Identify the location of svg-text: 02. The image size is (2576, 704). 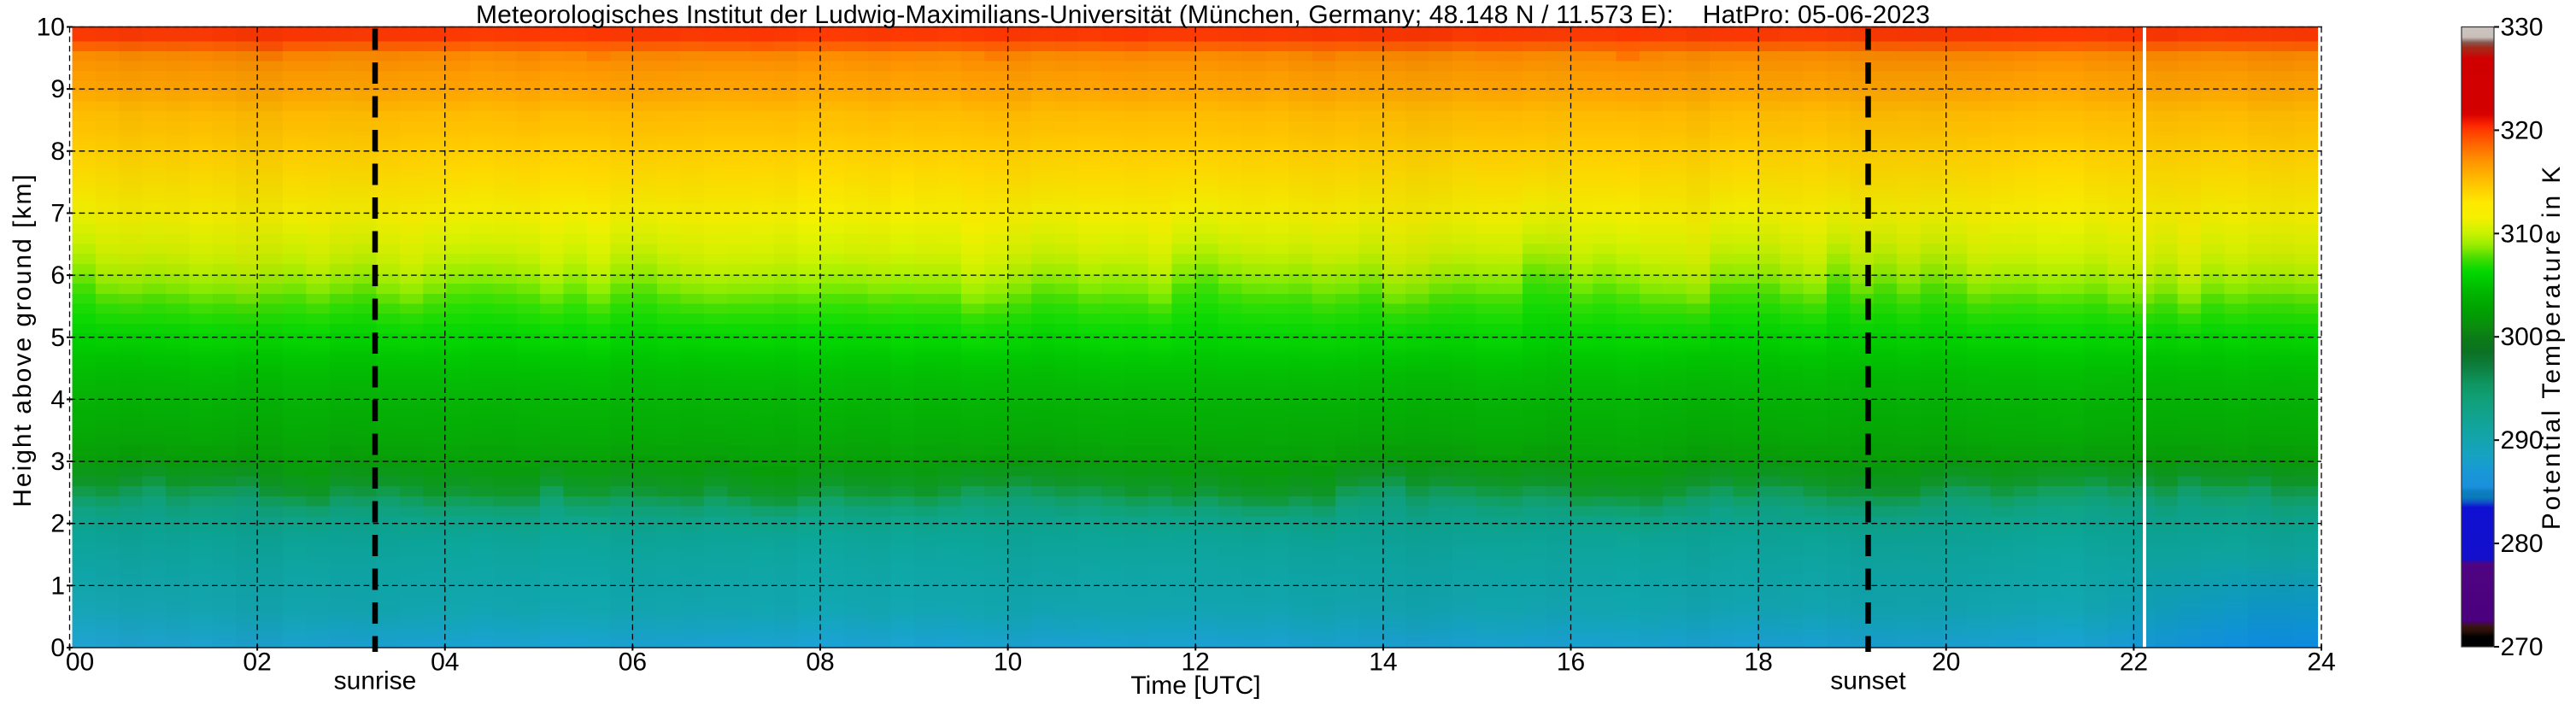
(257, 662).